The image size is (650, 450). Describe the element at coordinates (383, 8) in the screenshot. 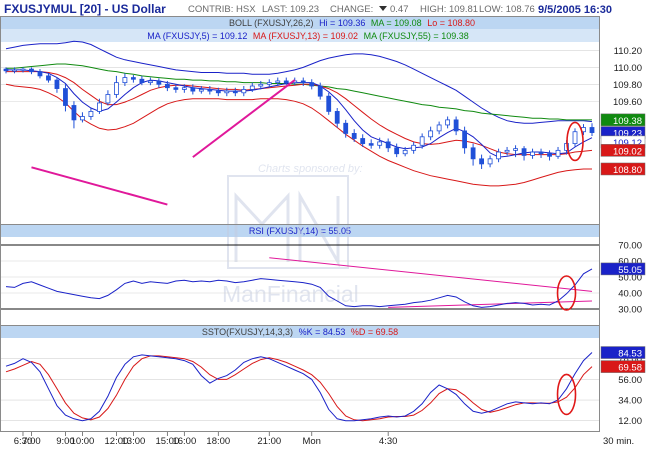

I see `change-down-arrow-icon` at that location.